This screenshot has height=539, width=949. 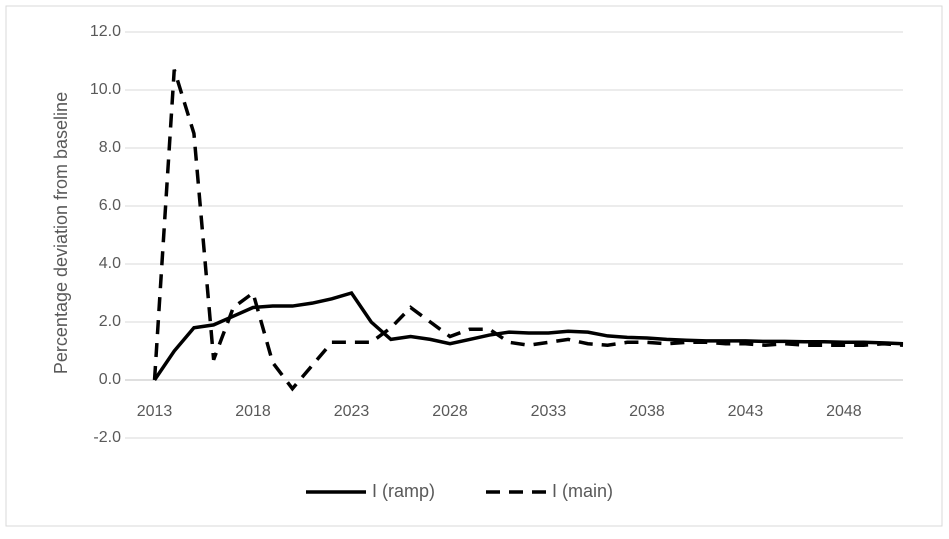 What do you see at coordinates (450, 411) in the screenshot?
I see `x-tick-label: 2028` at bounding box center [450, 411].